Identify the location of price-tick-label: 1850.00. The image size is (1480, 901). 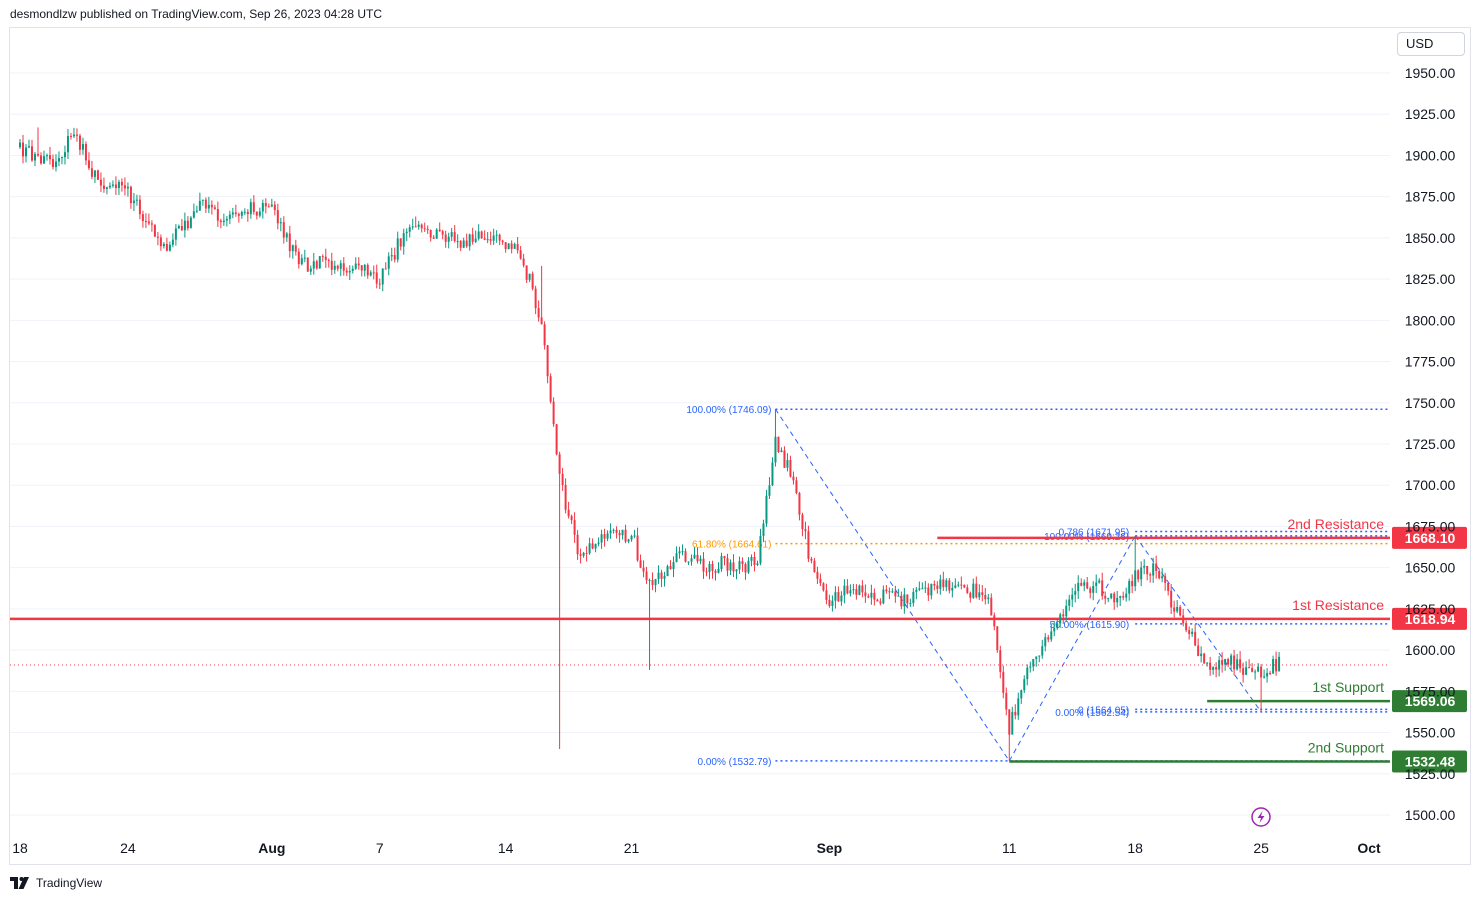
(1430, 238).